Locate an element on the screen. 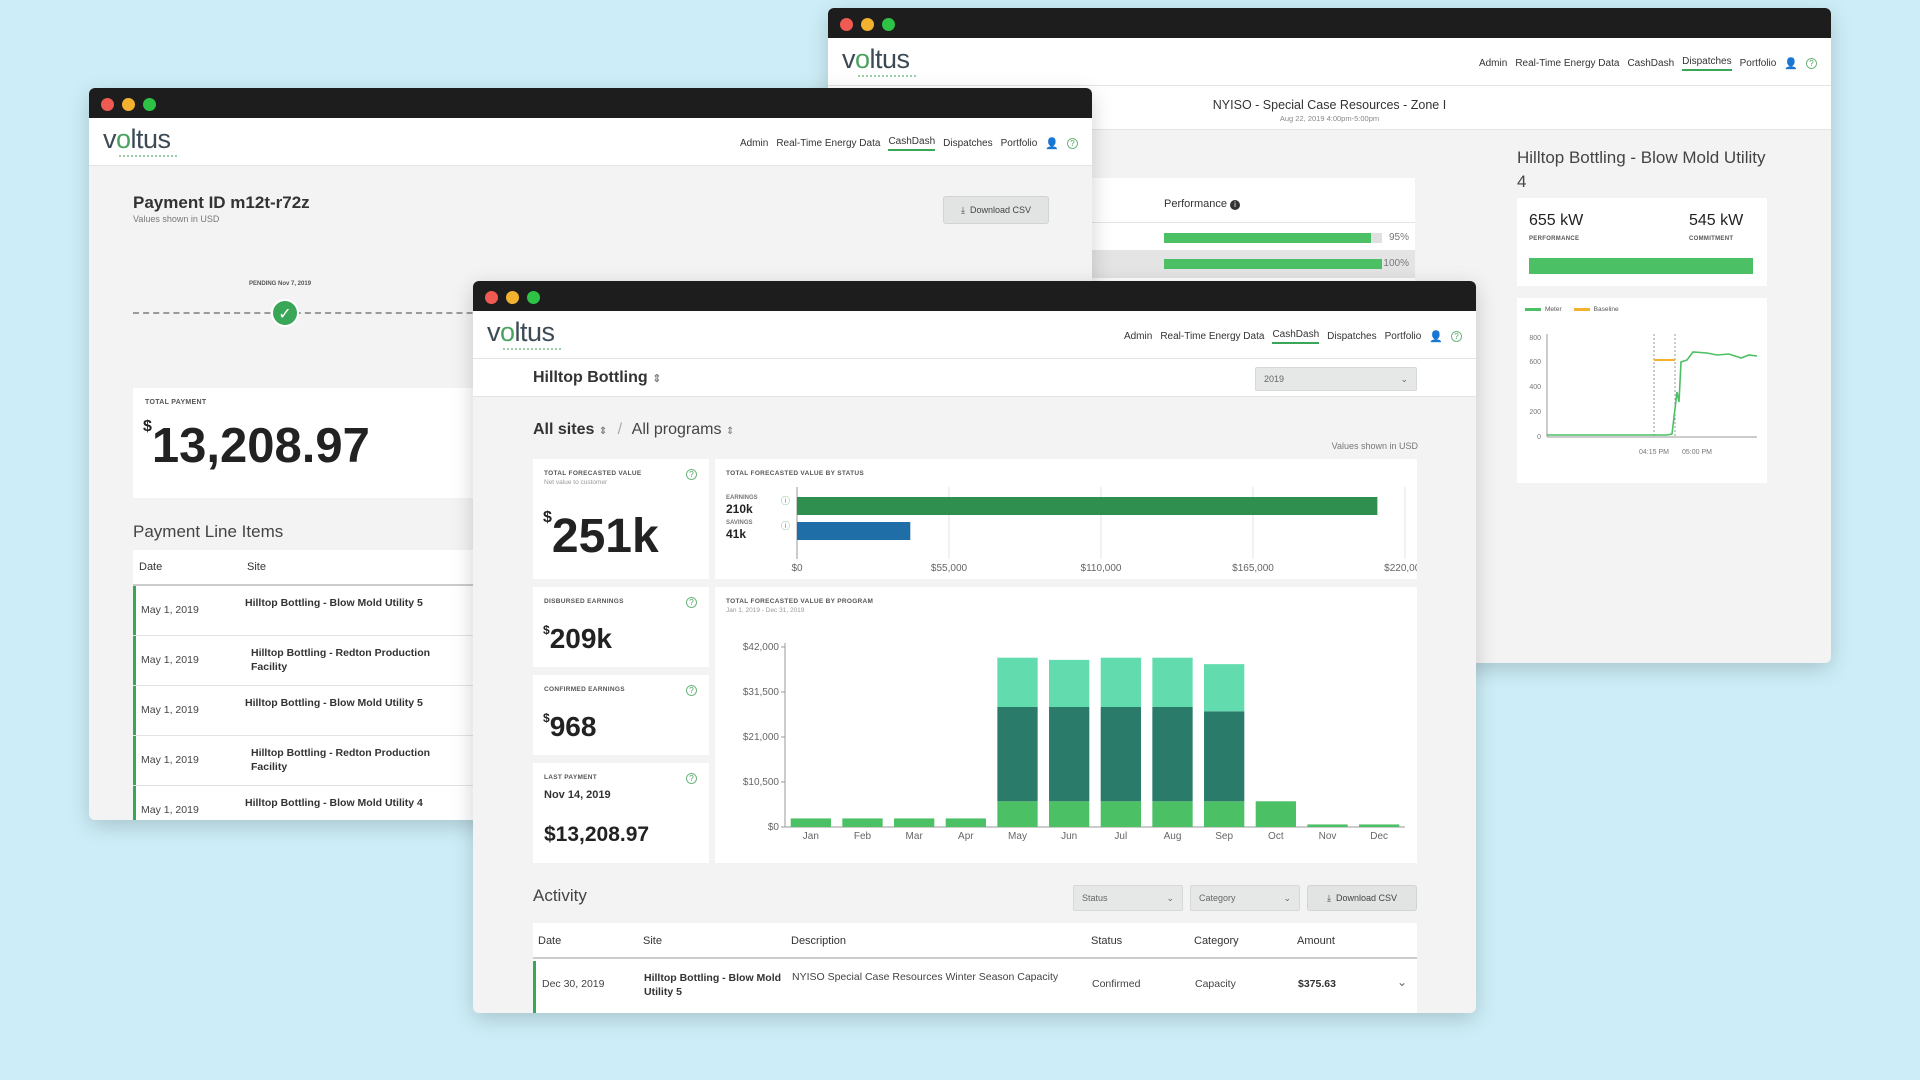 The height and width of the screenshot is (1080, 1920). performance-row: 95% is located at coordinates (1253, 236).